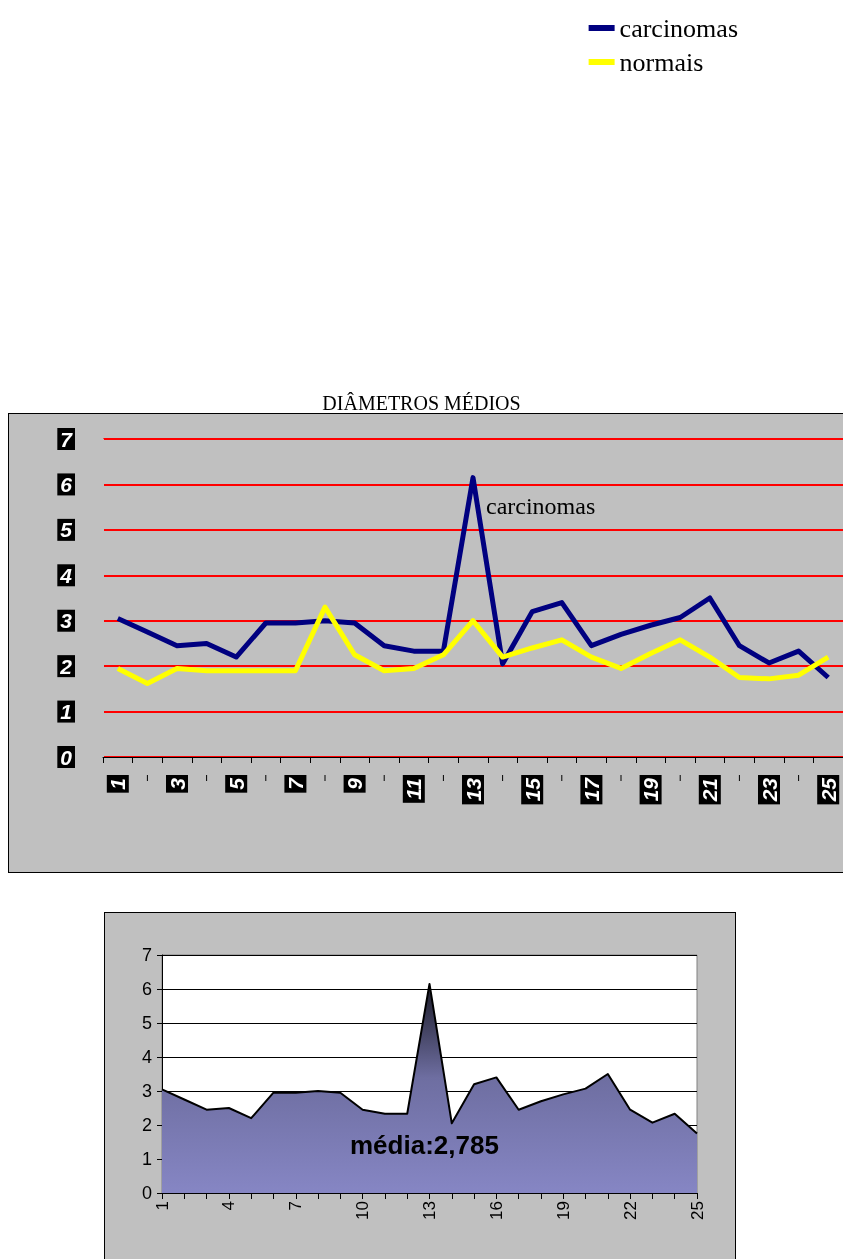 The image size is (843, 1259). What do you see at coordinates (496, 1210) in the screenshot?
I see `x-tick-label: 16` at bounding box center [496, 1210].